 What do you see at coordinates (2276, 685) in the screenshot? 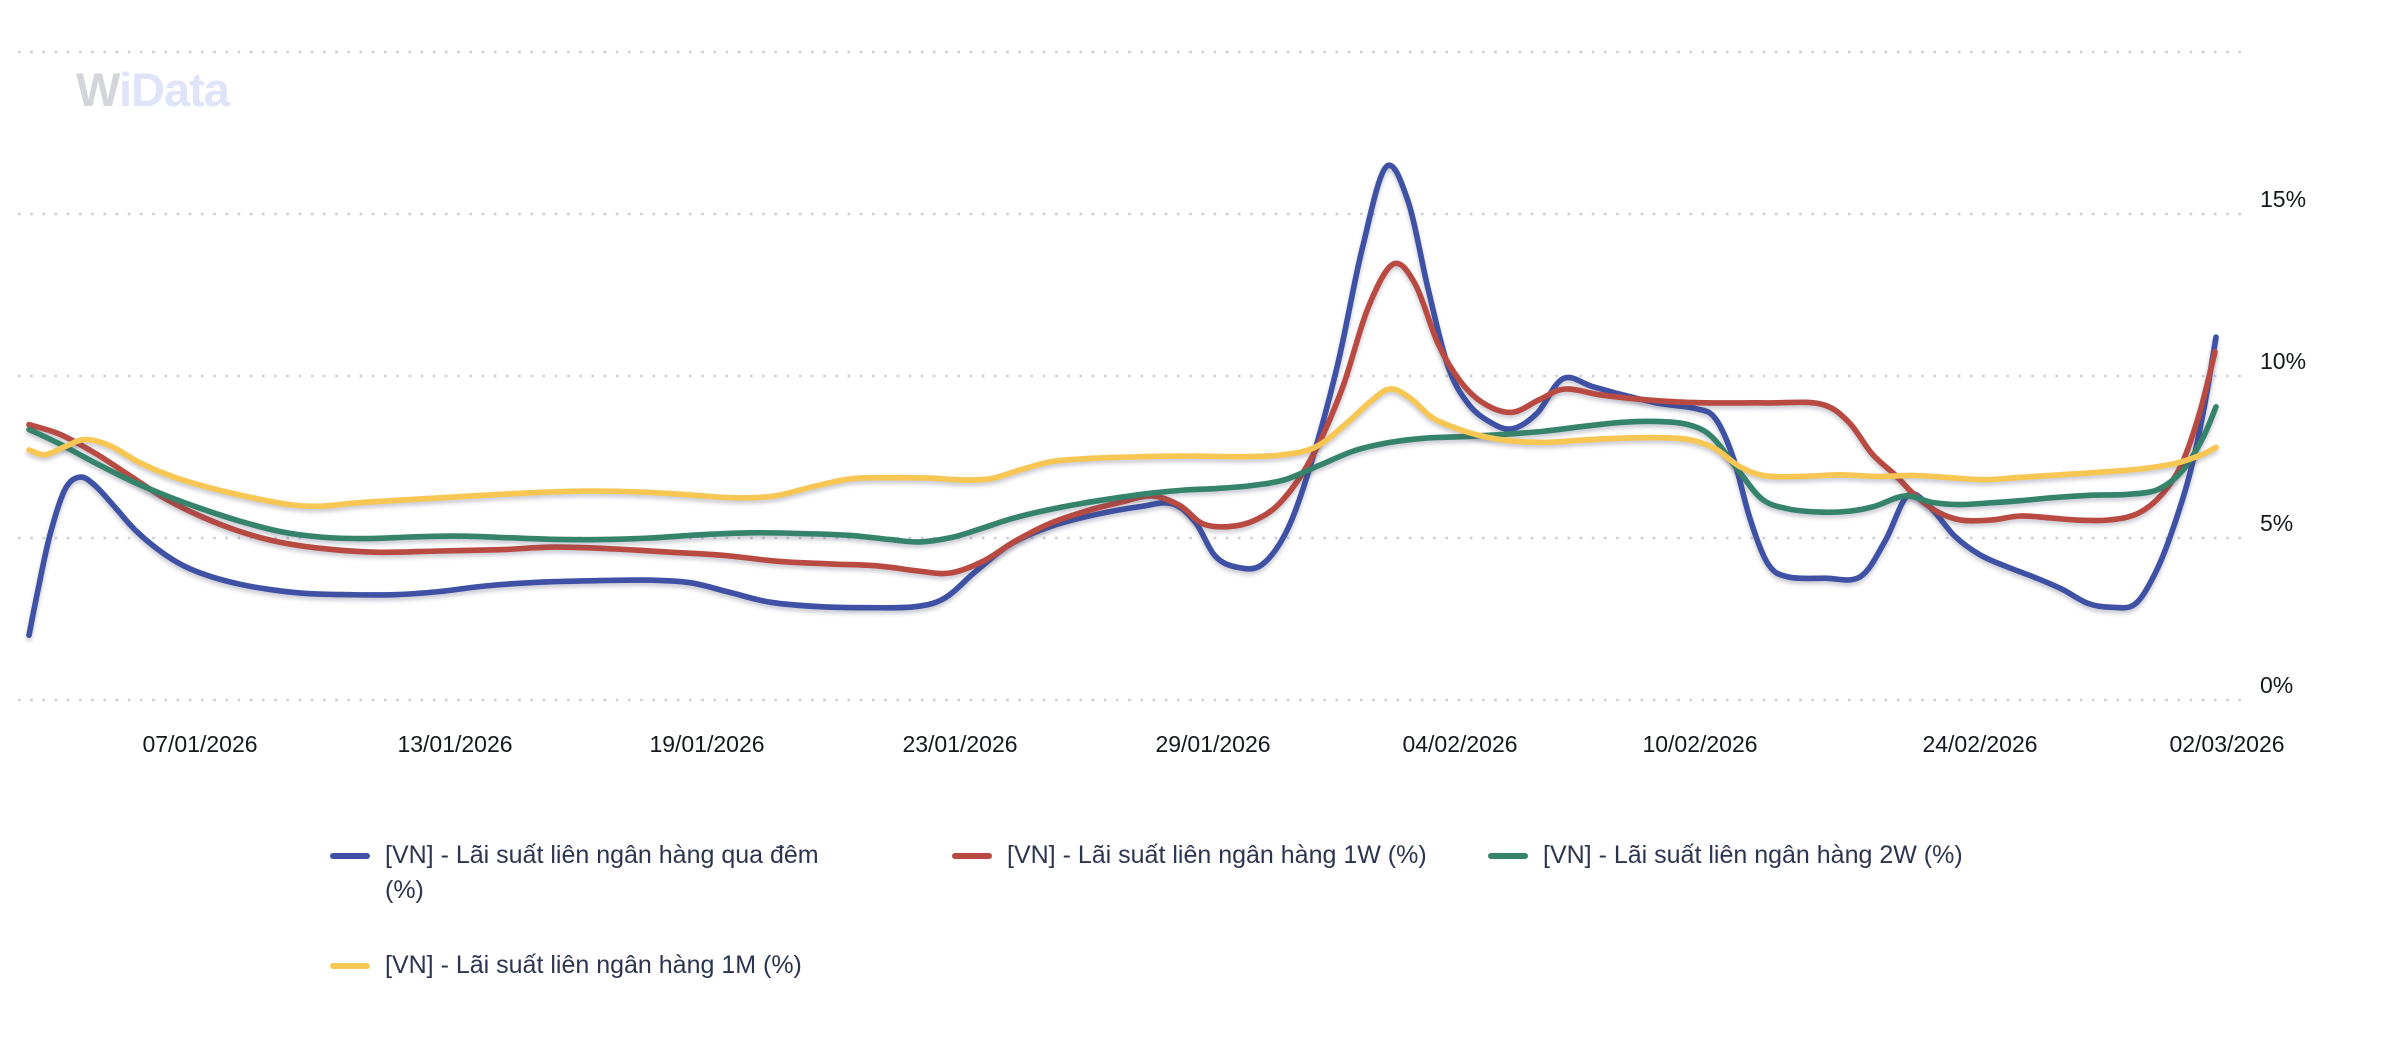
I see `y-tick-label: 0%` at bounding box center [2276, 685].